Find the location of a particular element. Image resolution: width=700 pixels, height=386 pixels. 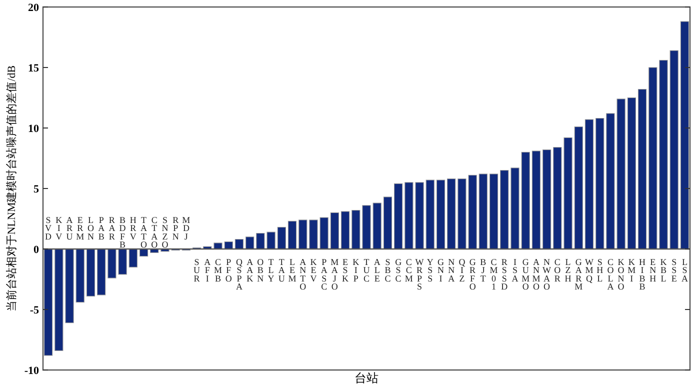

y-tick-label: 5 is located at coordinates (37, 190).